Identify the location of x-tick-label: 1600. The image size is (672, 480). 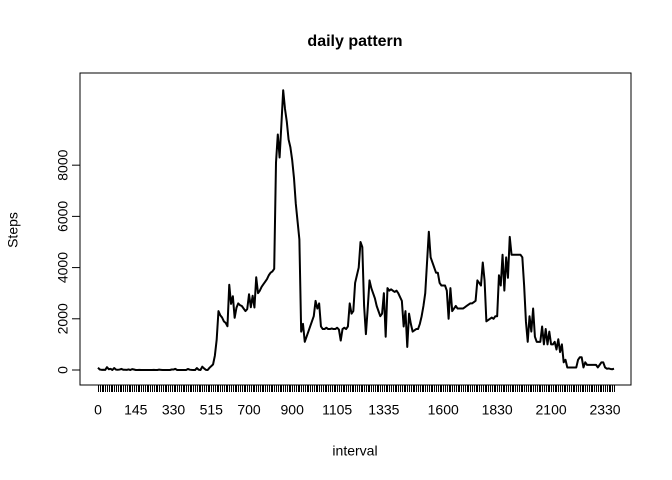
(443, 410).